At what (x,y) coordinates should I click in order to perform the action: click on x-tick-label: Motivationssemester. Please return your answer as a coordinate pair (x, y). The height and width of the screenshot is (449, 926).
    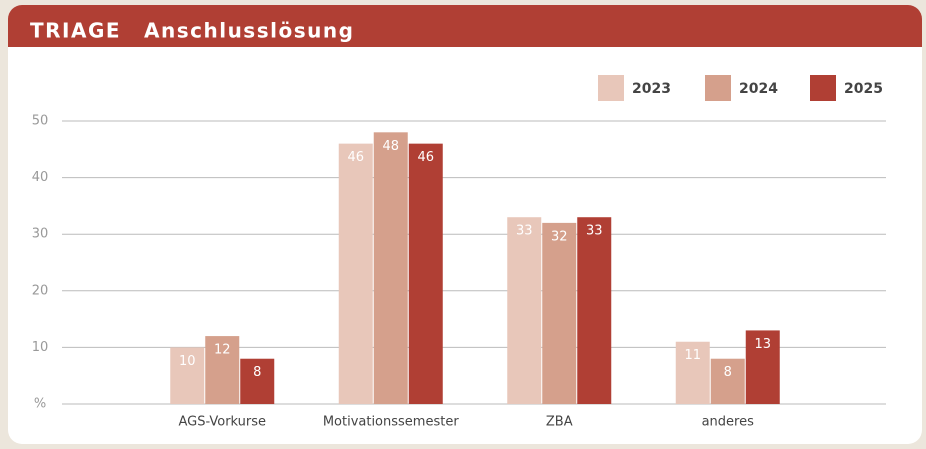
    Looking at the image, I should click on (391, 422).